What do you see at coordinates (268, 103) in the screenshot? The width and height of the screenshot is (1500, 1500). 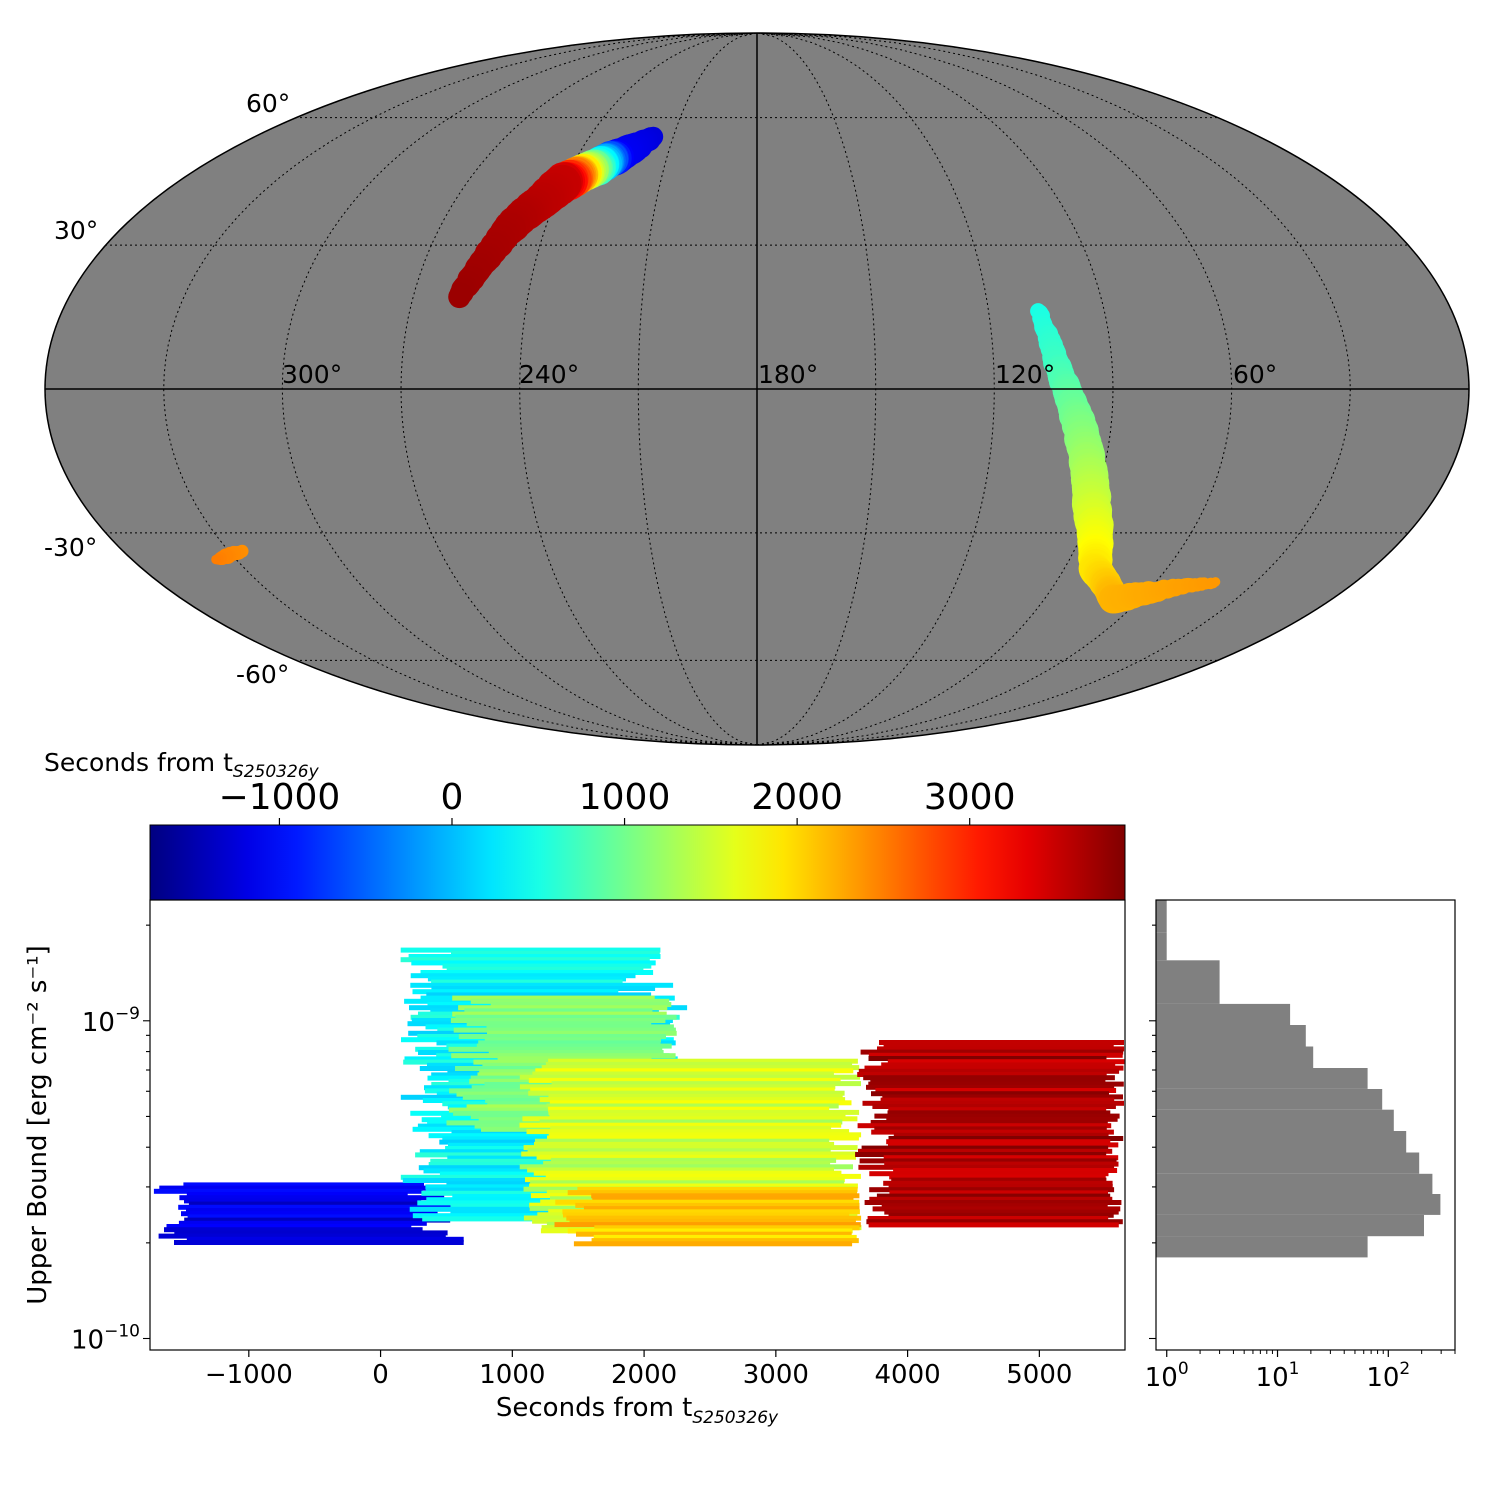 I see `lat-label-60: 60°` at bounding box center [268, 103].